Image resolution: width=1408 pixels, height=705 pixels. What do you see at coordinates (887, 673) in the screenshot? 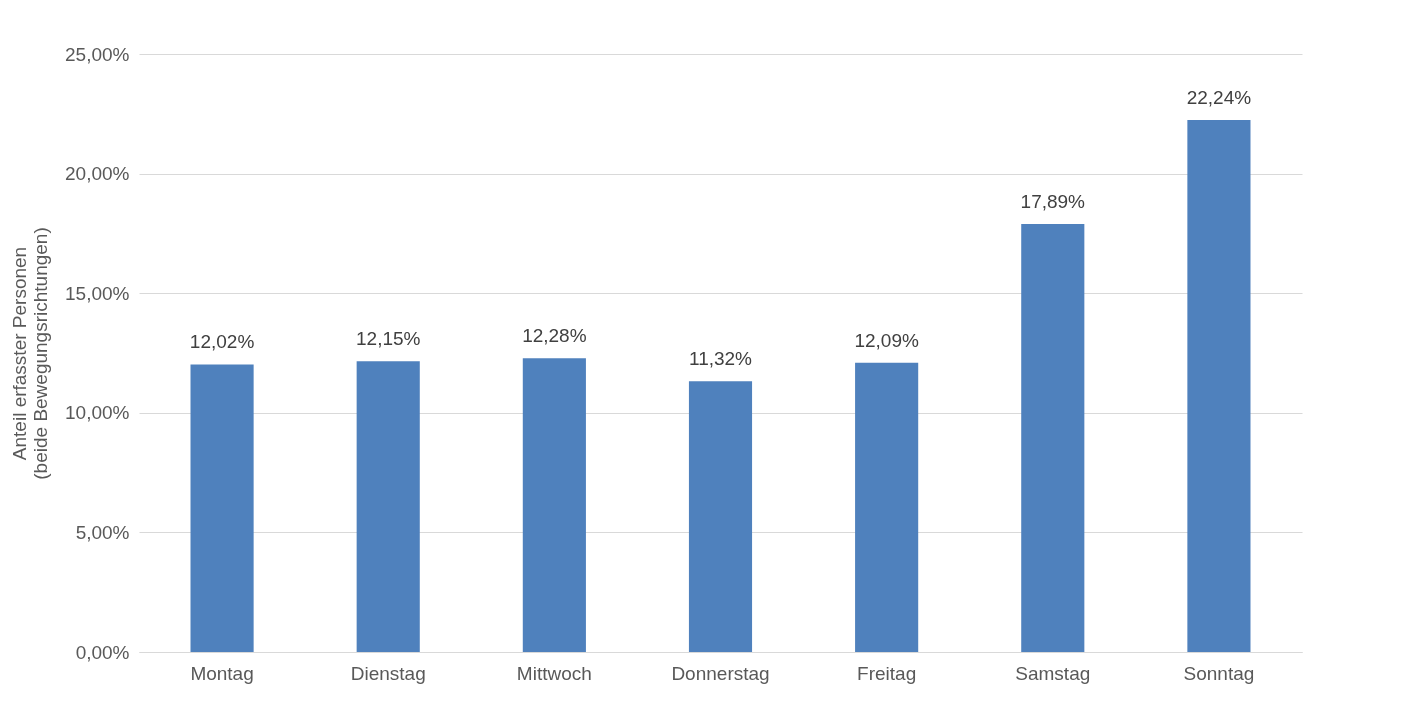
I see `x-tick-label: Freitag` at bounding box center [887, 673].